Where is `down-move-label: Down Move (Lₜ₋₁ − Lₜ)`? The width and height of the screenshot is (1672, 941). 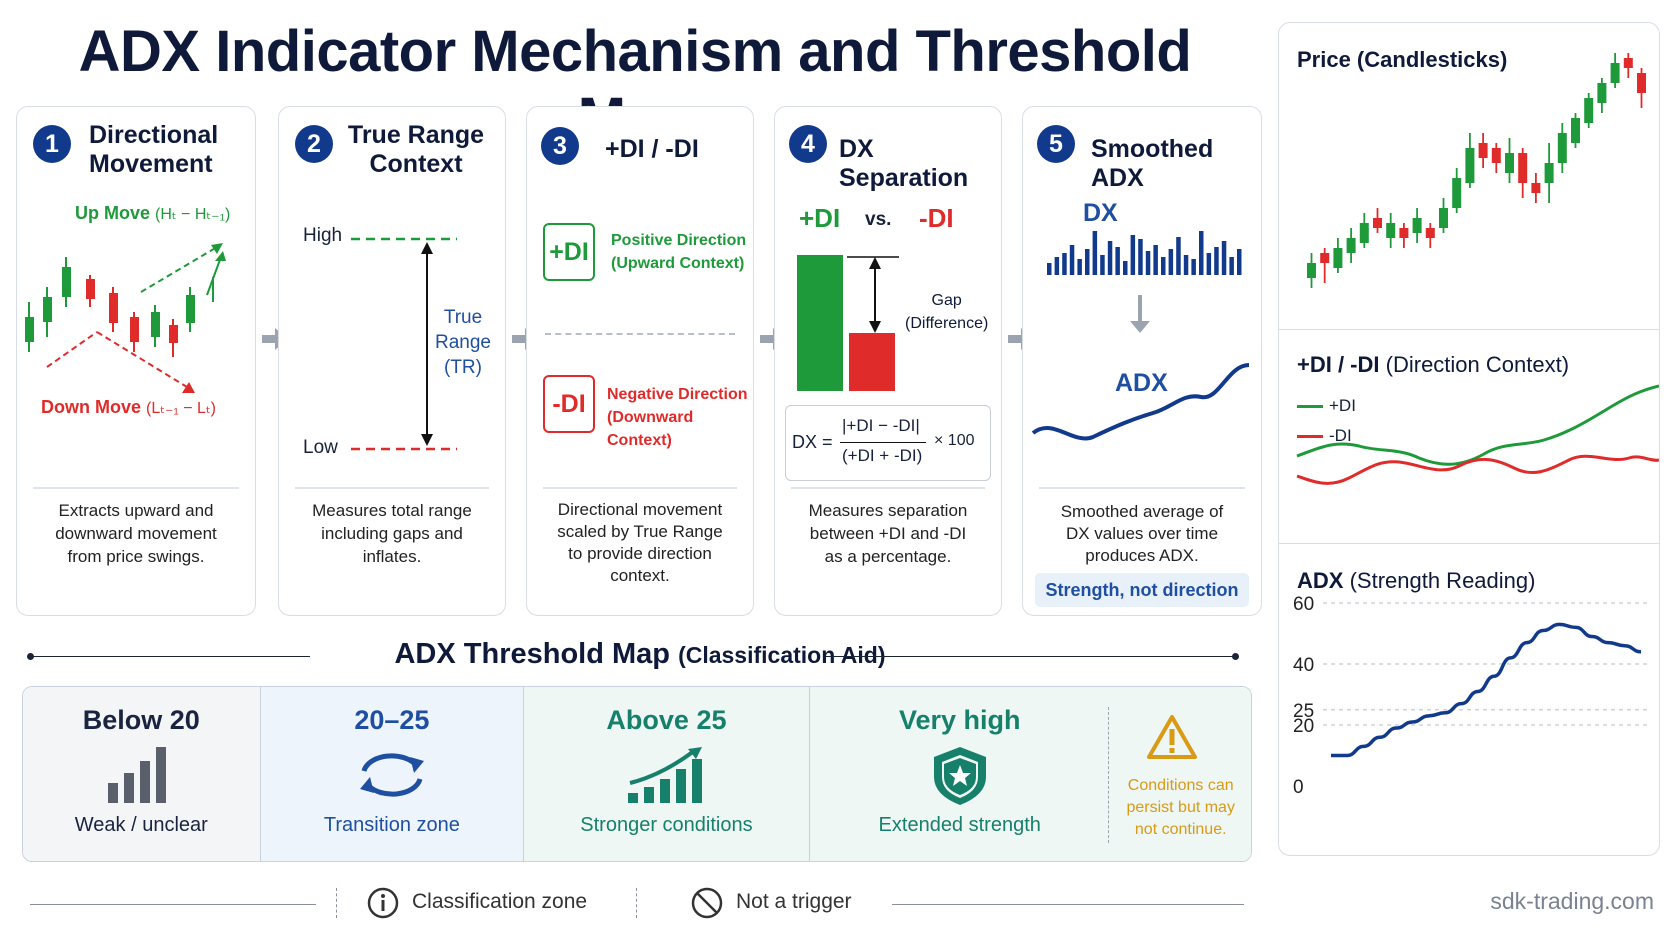
down-move-label: Down Move (Lₜ₋₁ − Lₜ) is located at coordinates (128, 407).